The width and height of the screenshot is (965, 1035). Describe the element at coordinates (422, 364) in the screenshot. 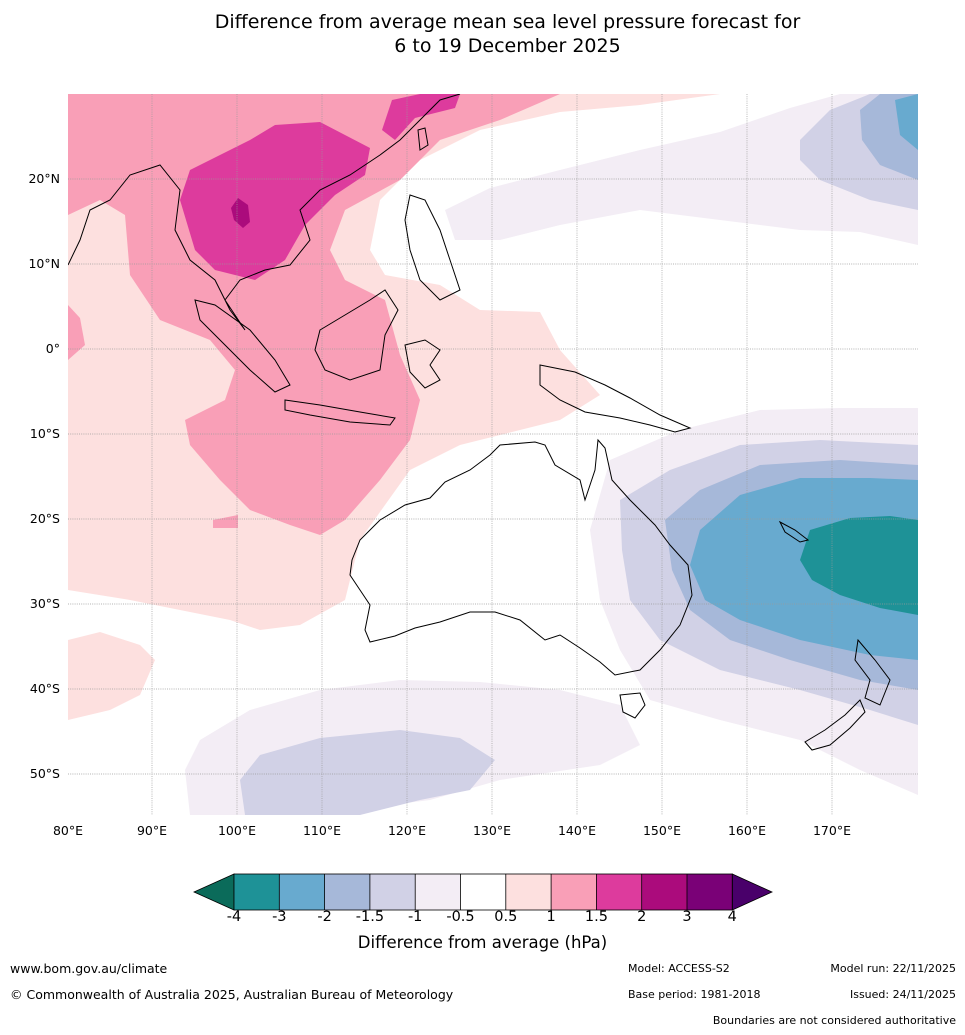

I see `sulawesi-coastline` at that location.